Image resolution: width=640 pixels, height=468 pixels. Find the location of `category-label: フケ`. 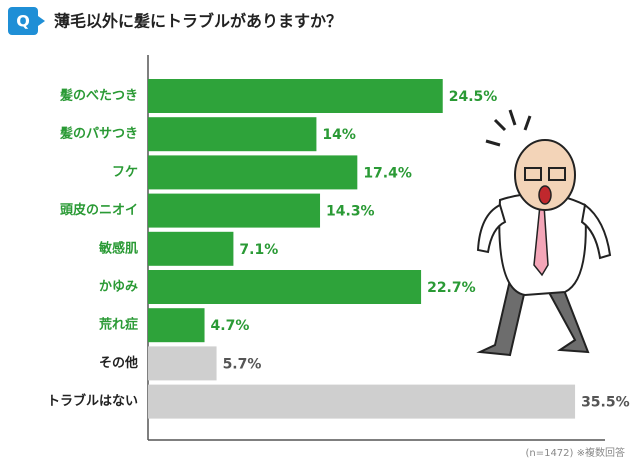

category-label: フケ is located at coordinates (125, 172).